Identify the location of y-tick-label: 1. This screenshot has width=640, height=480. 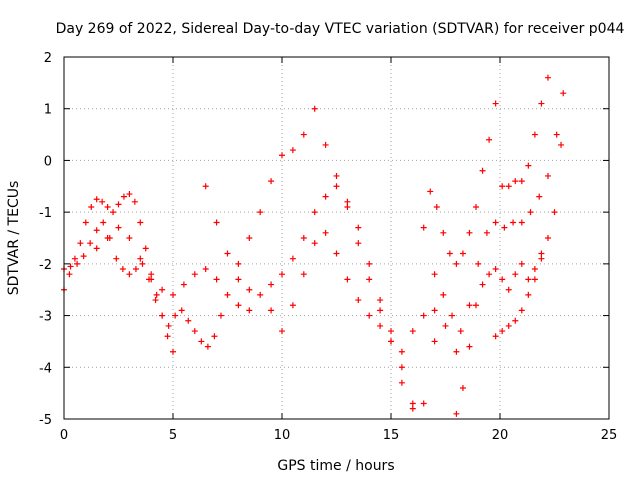
(48, 110).